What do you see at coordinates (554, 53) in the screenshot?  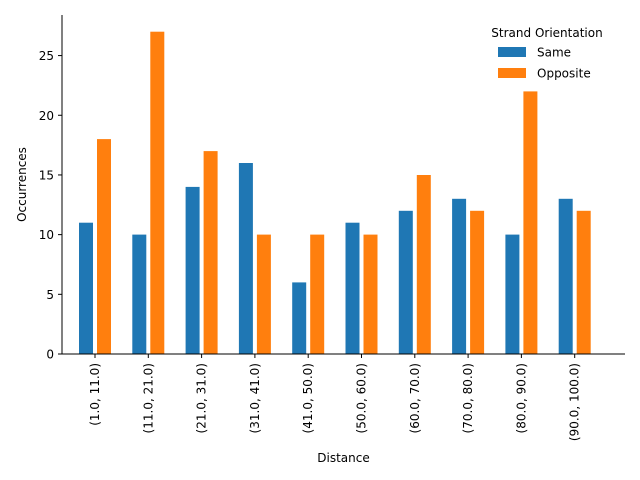 I see `legend-label-same: Same` at bounding box center [554, 53].